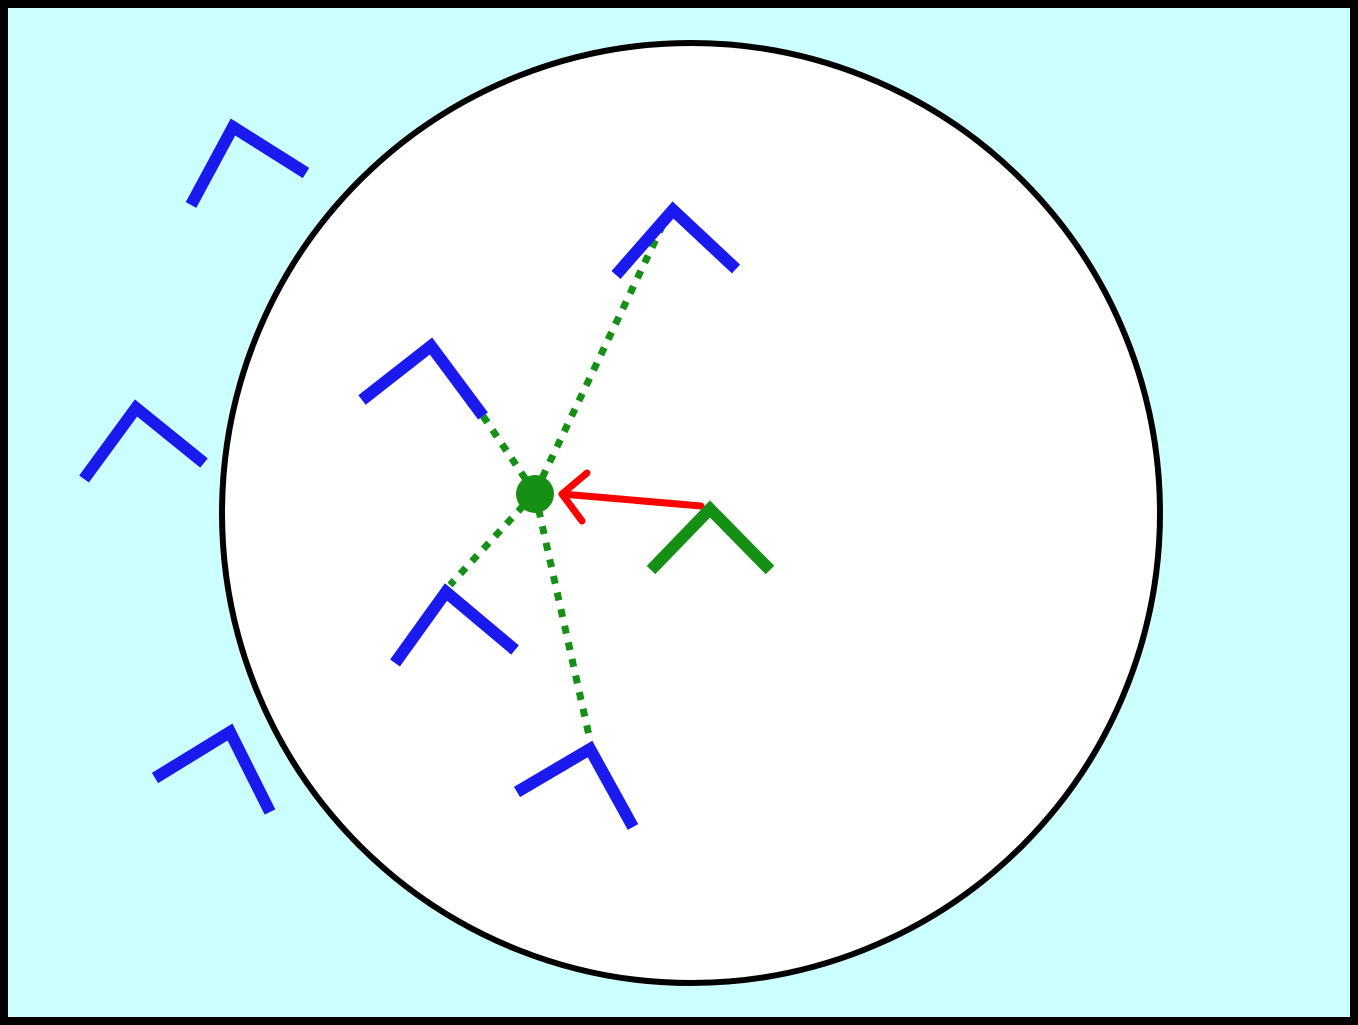 The width and height of the screenshot is (1358, 1025). What do you see at coordinates (213, 769) in the screenshot?
I see `outside-boid-bottom-left` at bounding box center [213, 769].